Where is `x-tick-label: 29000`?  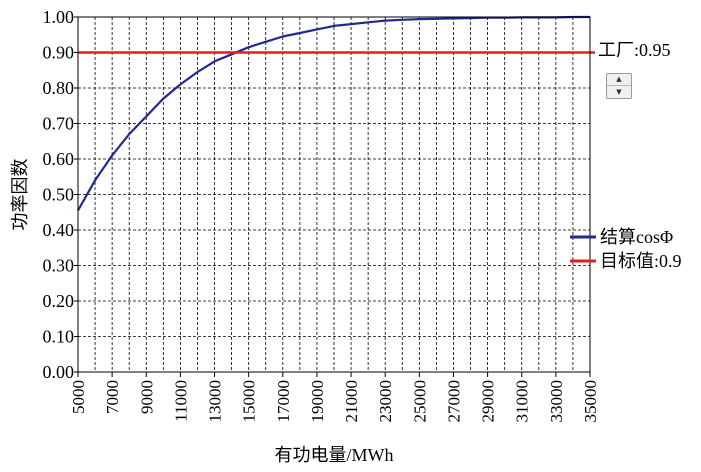 x-tick-label: 29000 is located at coordinates (488, 401).